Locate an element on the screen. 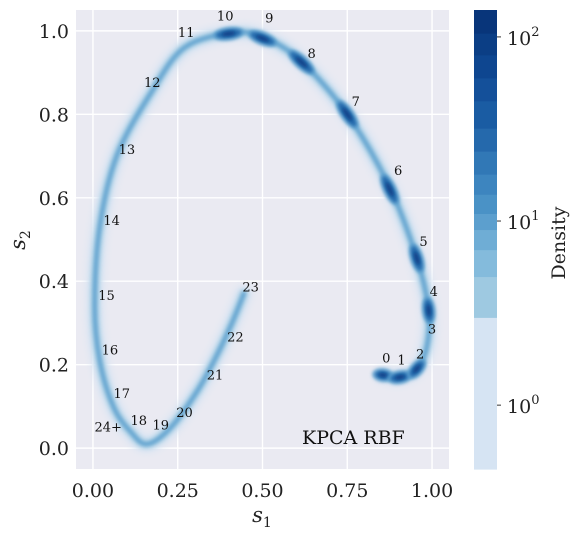 This screenshot has height=535, width=578. method-label: KPCA RBF is located at coordinates (353, 438).